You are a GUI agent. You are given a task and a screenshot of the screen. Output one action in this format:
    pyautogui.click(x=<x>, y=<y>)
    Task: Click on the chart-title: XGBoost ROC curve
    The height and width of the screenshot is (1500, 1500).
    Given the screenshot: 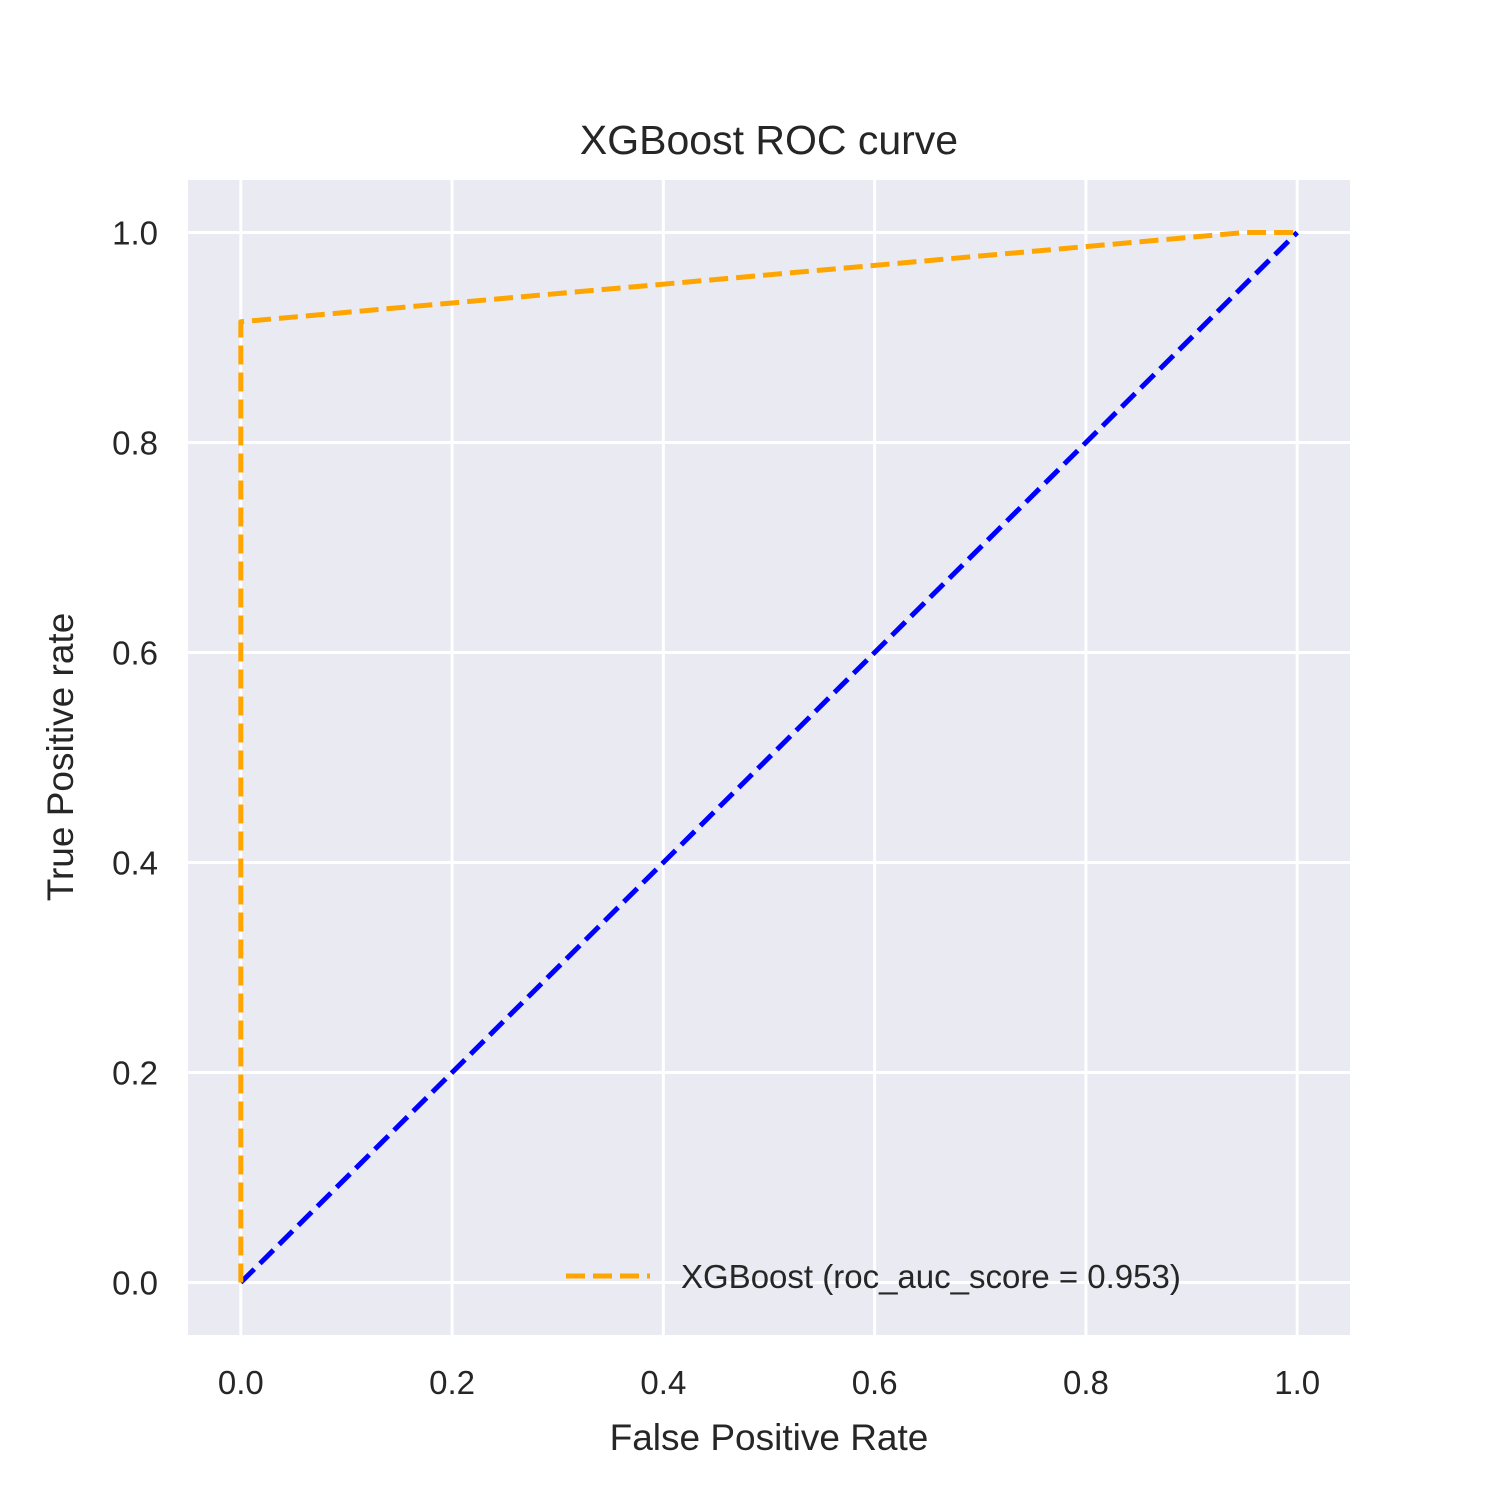 What is the action you would take?
    pyautogui.click(x=769, y=140)
    